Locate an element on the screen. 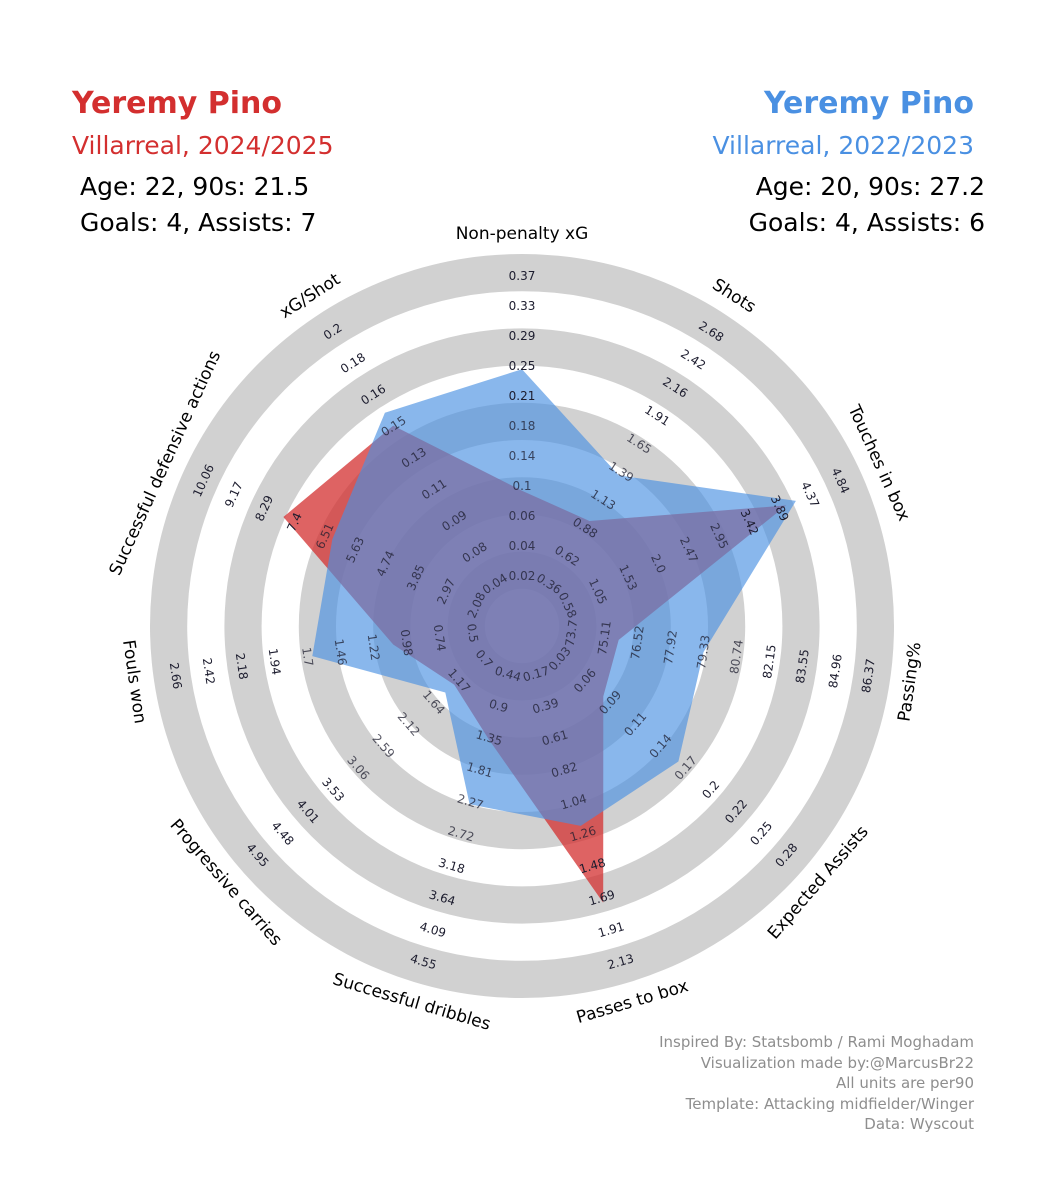 Image resolution: width=1063 pixels, height=1200 pixels. player1-age-line: Age: 22, 90s: 21.5 is located at coordinates (195, 186).